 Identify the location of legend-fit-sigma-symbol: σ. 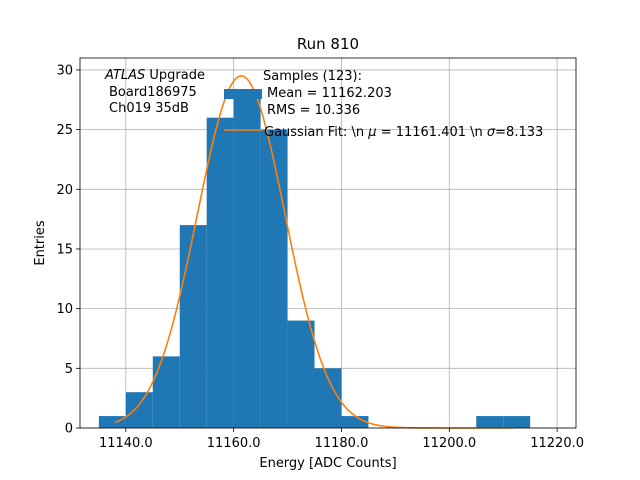
(491, 132).